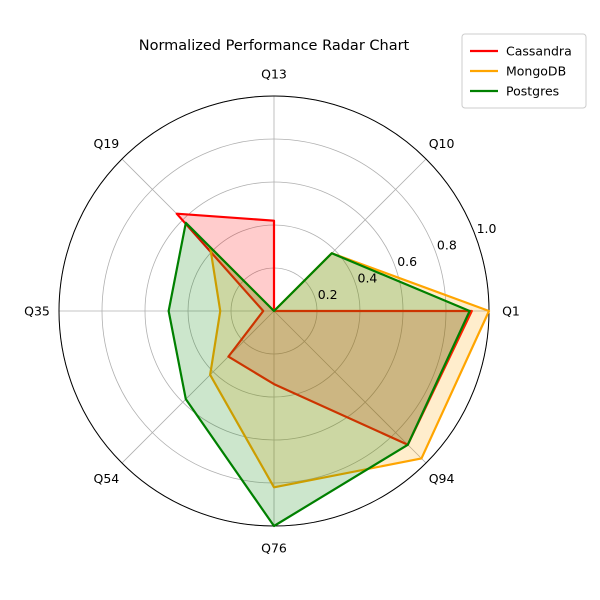 The image size is (600, 600). Describe the element at coordinates (274, 548) in the screenshot. I see `axis-label-q76: Q76` at that location.